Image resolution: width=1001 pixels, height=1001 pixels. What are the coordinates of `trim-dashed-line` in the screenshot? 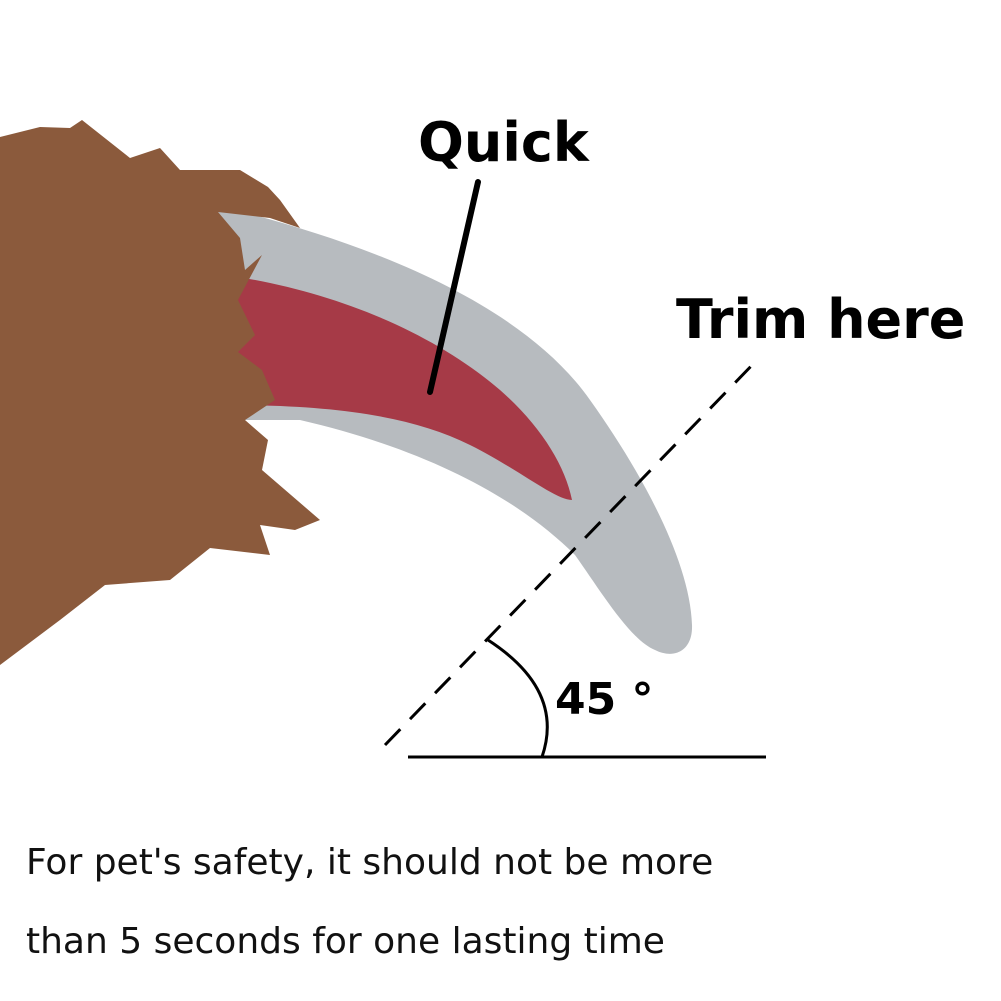 It's located at (571, 552).